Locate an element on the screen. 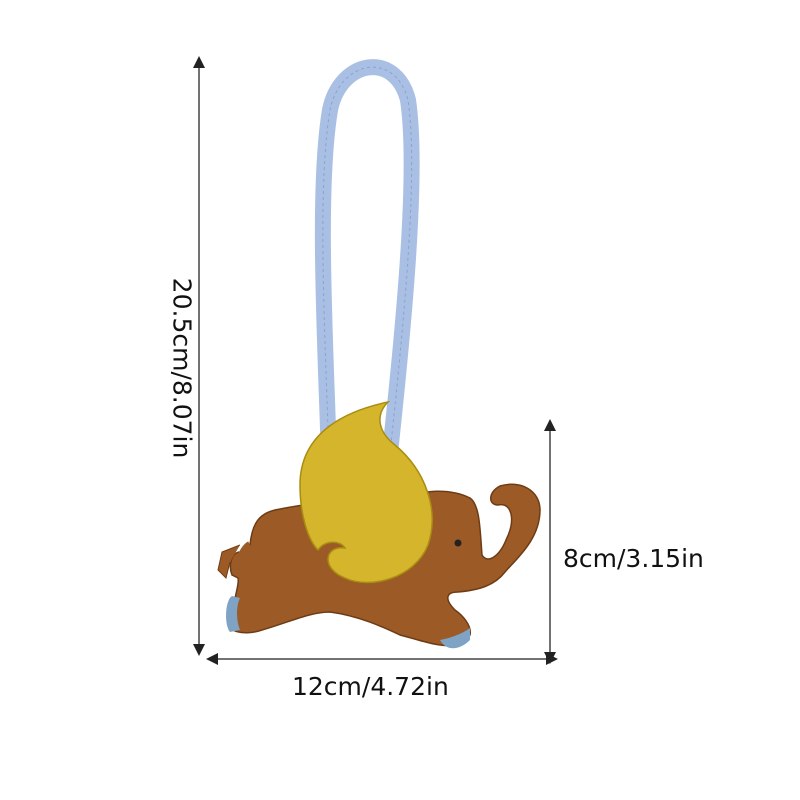  elephant-tail is located at coordinates (229, 561).